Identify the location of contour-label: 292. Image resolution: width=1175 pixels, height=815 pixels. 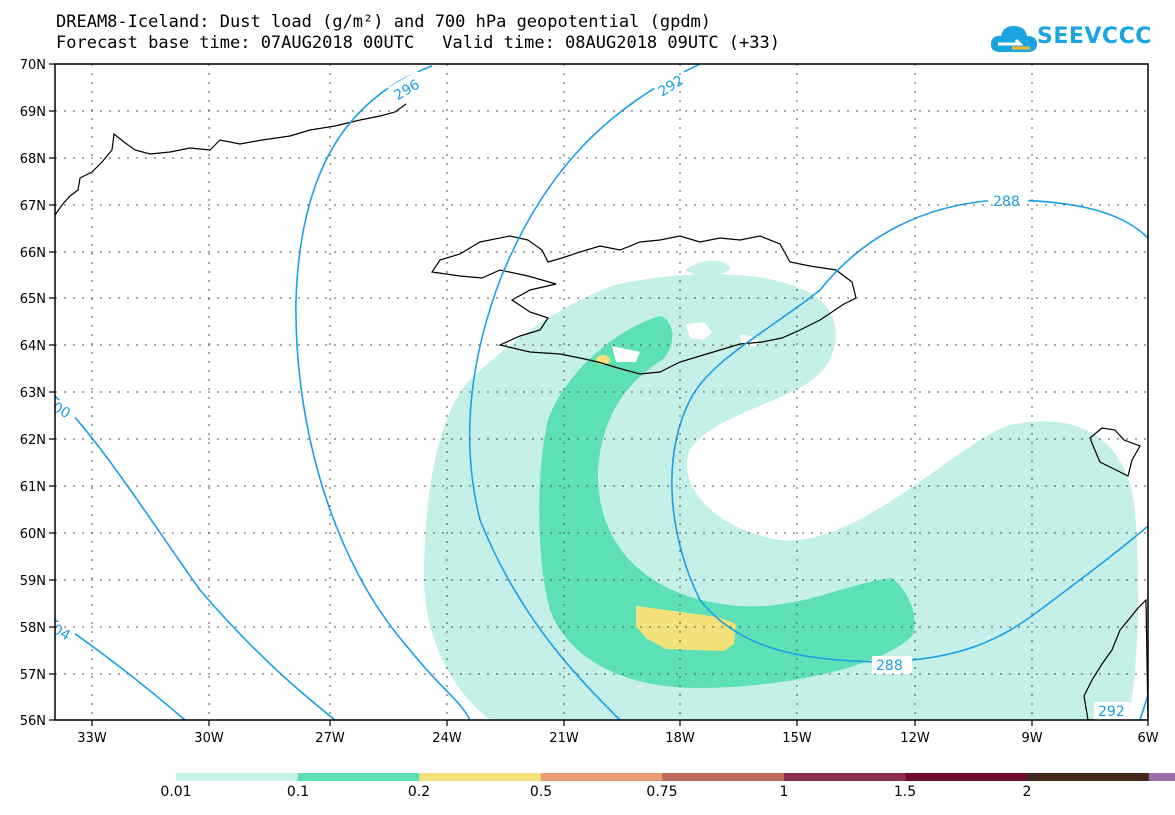
(1111, 712).